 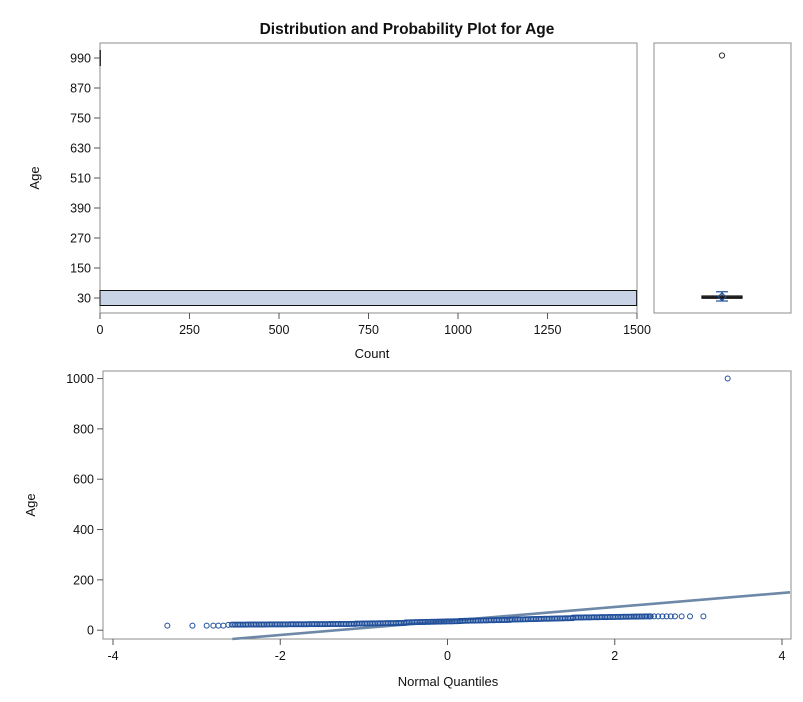 What do you see at coordinates (80, 179) in the screenshot?
I see `y-tick-label: 510` at bounding box center [80, 179].